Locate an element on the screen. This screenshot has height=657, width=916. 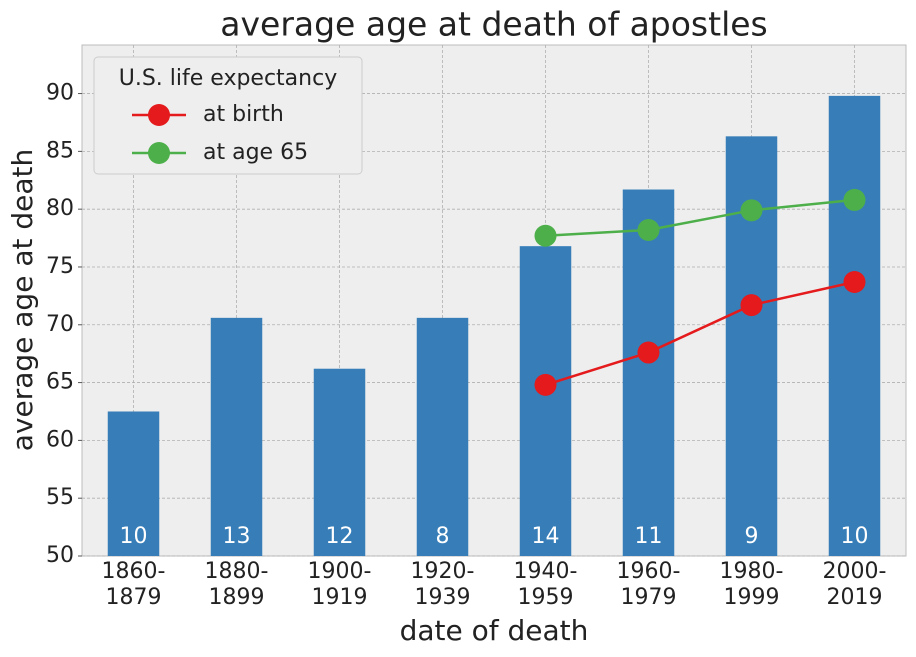
legend: U.S. life expectancy at birth at age 65 is located at coordinates (228, 115).